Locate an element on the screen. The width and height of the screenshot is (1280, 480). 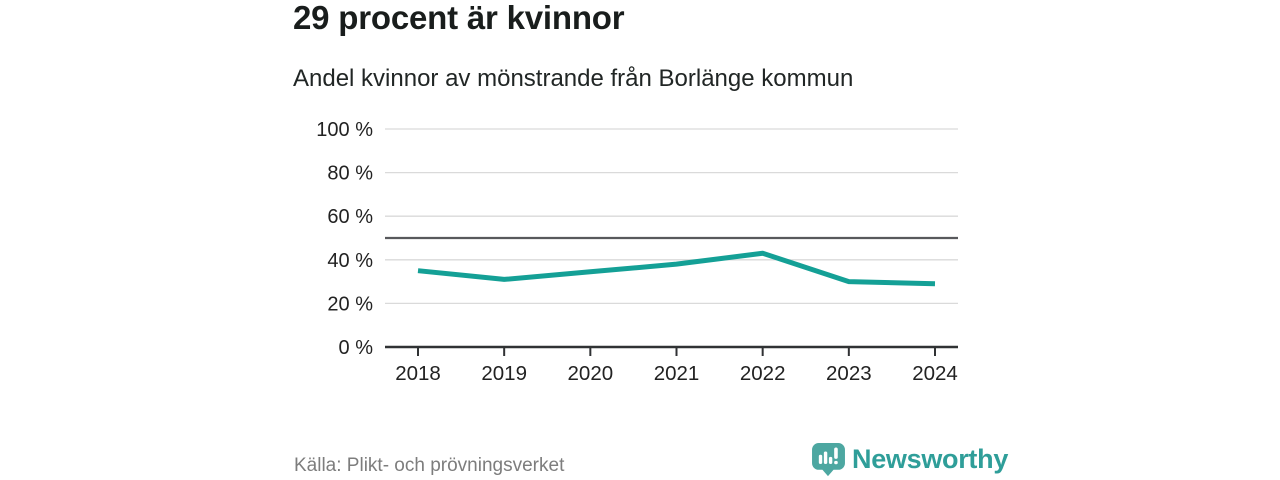
x-axis-tick-label: 2020 is located at coordinates (591, 373).